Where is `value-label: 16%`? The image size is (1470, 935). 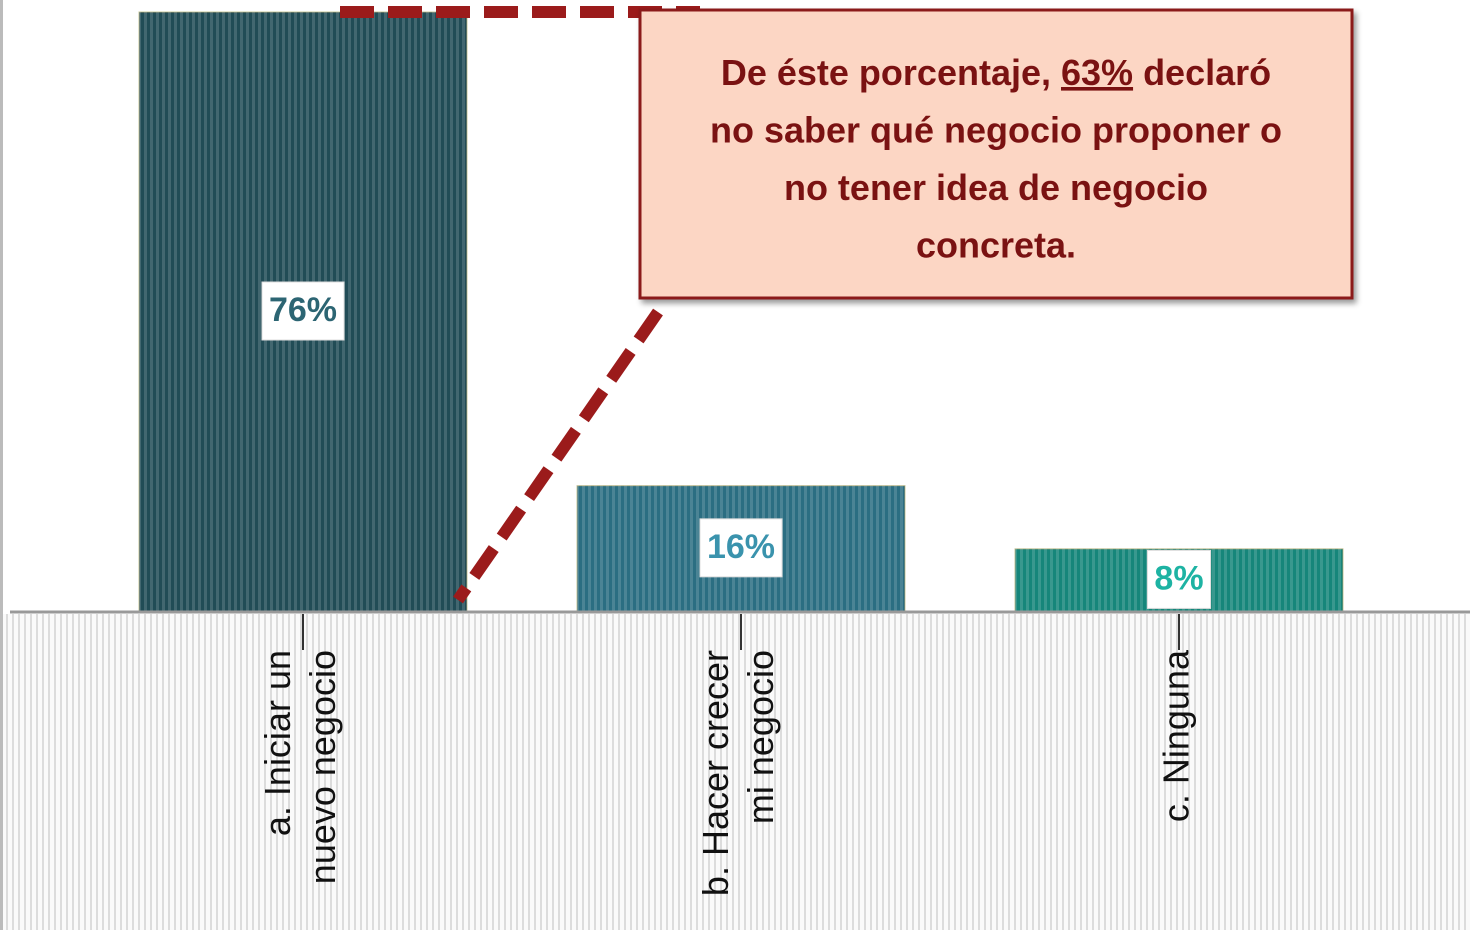 value-label: 16% is located at coordinates (741, 547).